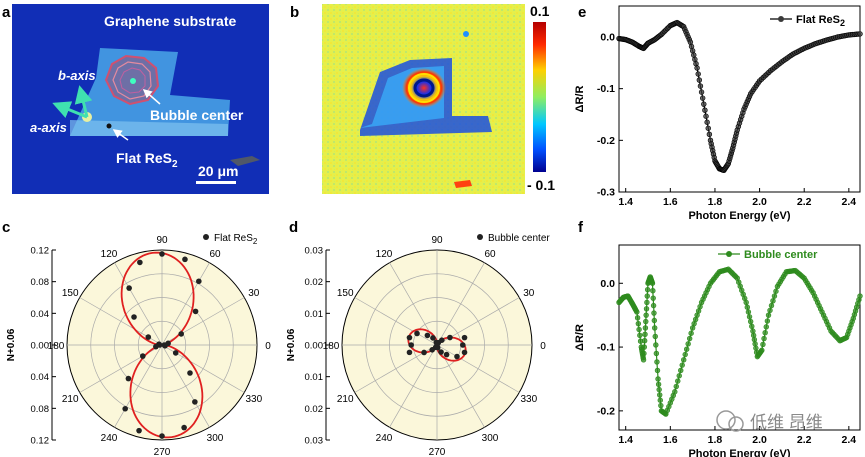 The width and height of the screenshot is (865, 457). Describe the element at coordinates (331, 346) in the screenshot. I see `angle-label: 180` at that location.